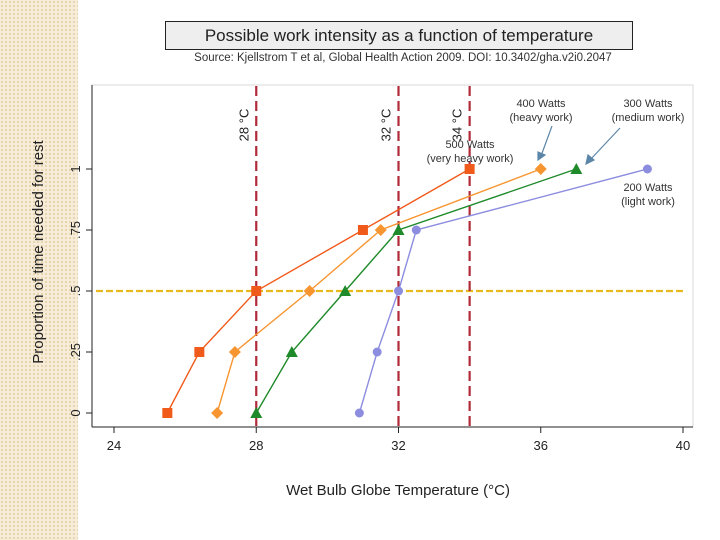  I want to click on x-tick-label-28: 28, so click(256, 445).